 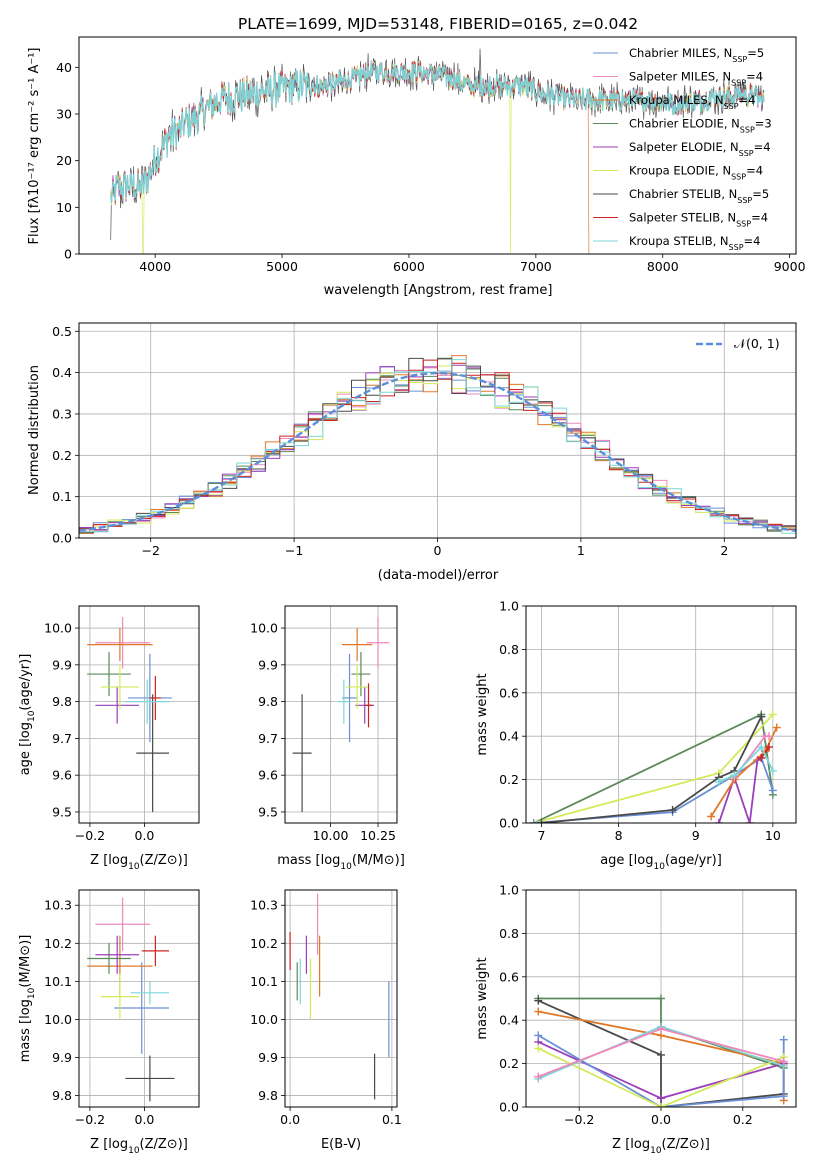 What do you see at coordinates (684, 147) in the screenshot?
I see `legend-label-main: Salpeter ELODIE, N` at bounding box center [684, 147].